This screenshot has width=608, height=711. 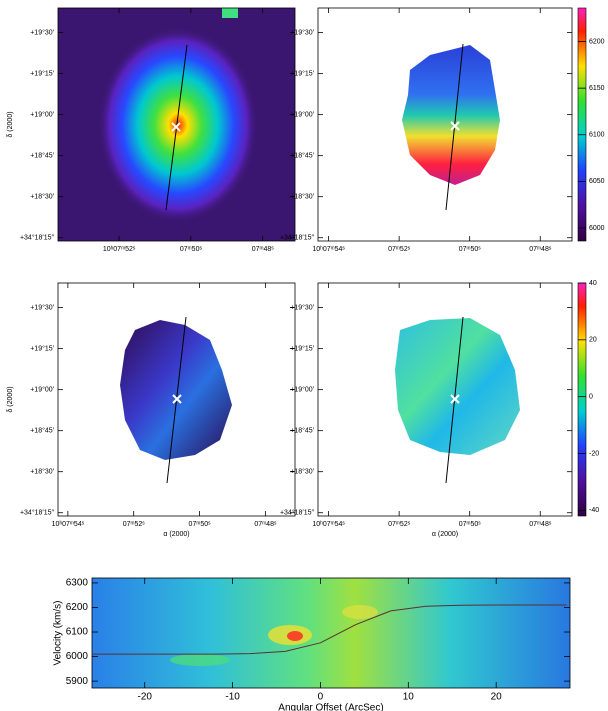 I want to click on x-tick-label: 10ʰ07ᵐ52ˢ, so click(x=119, y=249).